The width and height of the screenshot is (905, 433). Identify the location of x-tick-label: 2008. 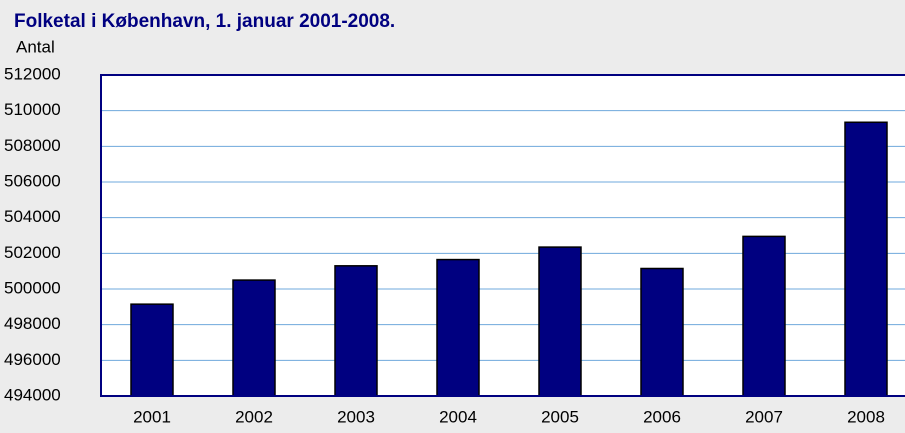
(866, 416).